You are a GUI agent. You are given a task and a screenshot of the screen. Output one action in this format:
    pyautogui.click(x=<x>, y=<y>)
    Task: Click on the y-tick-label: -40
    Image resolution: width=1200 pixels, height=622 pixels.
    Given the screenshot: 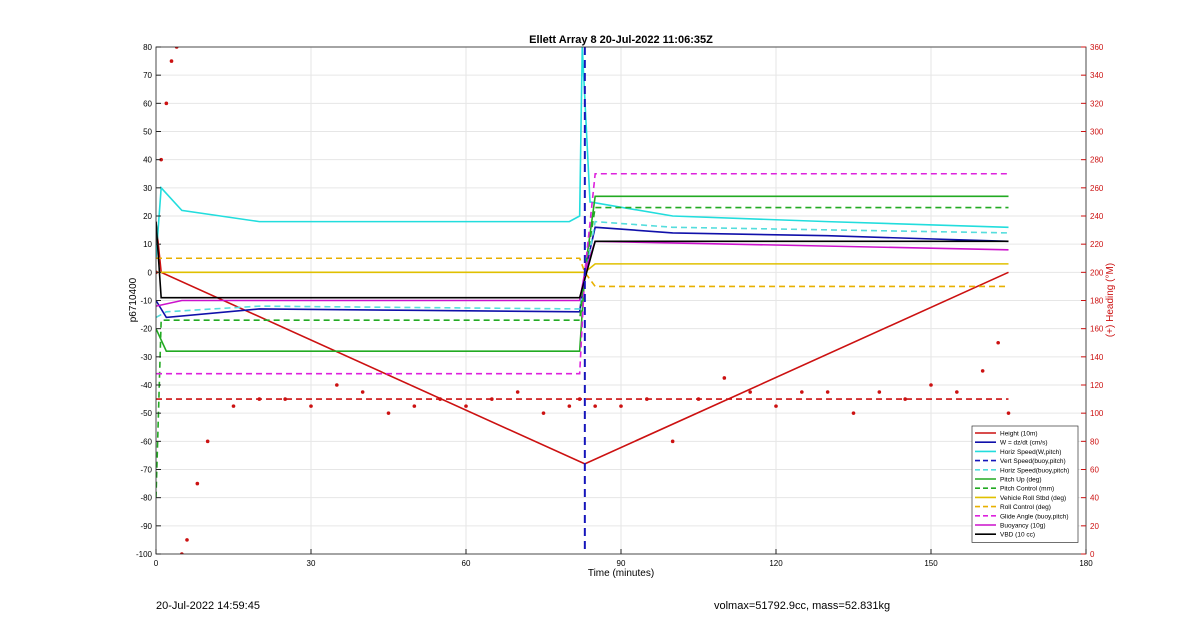 What is the action you would take?
    pyautogui.click(x=146, y=385)
    